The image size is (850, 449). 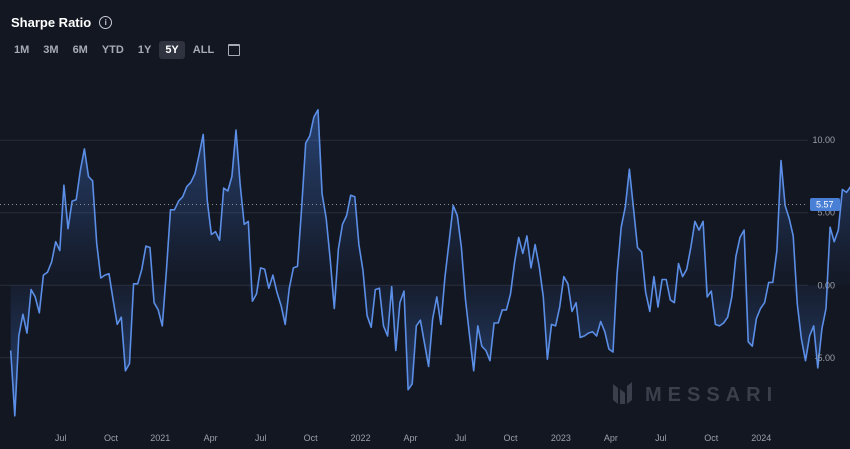 I want to click on x-tick-label: 2021, so click(x=160, y=438).